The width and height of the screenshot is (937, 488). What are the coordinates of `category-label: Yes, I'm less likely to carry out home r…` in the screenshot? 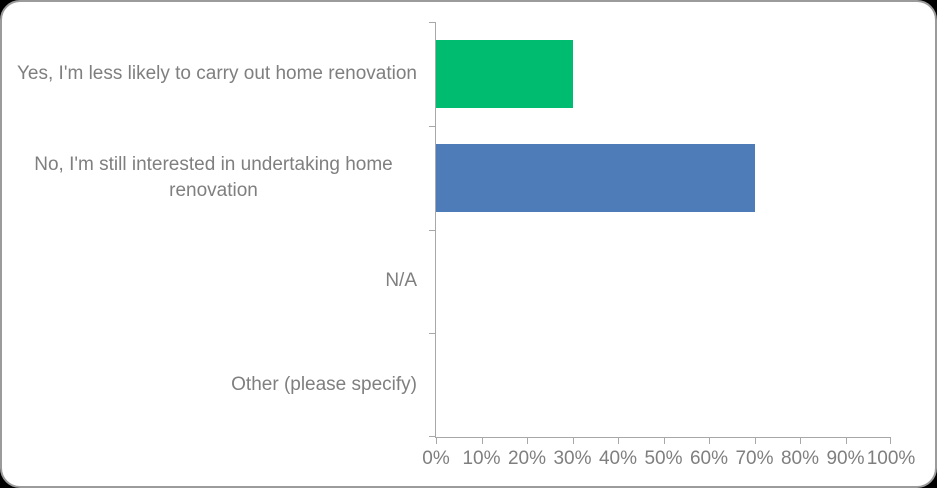 It's located at (217, 73).